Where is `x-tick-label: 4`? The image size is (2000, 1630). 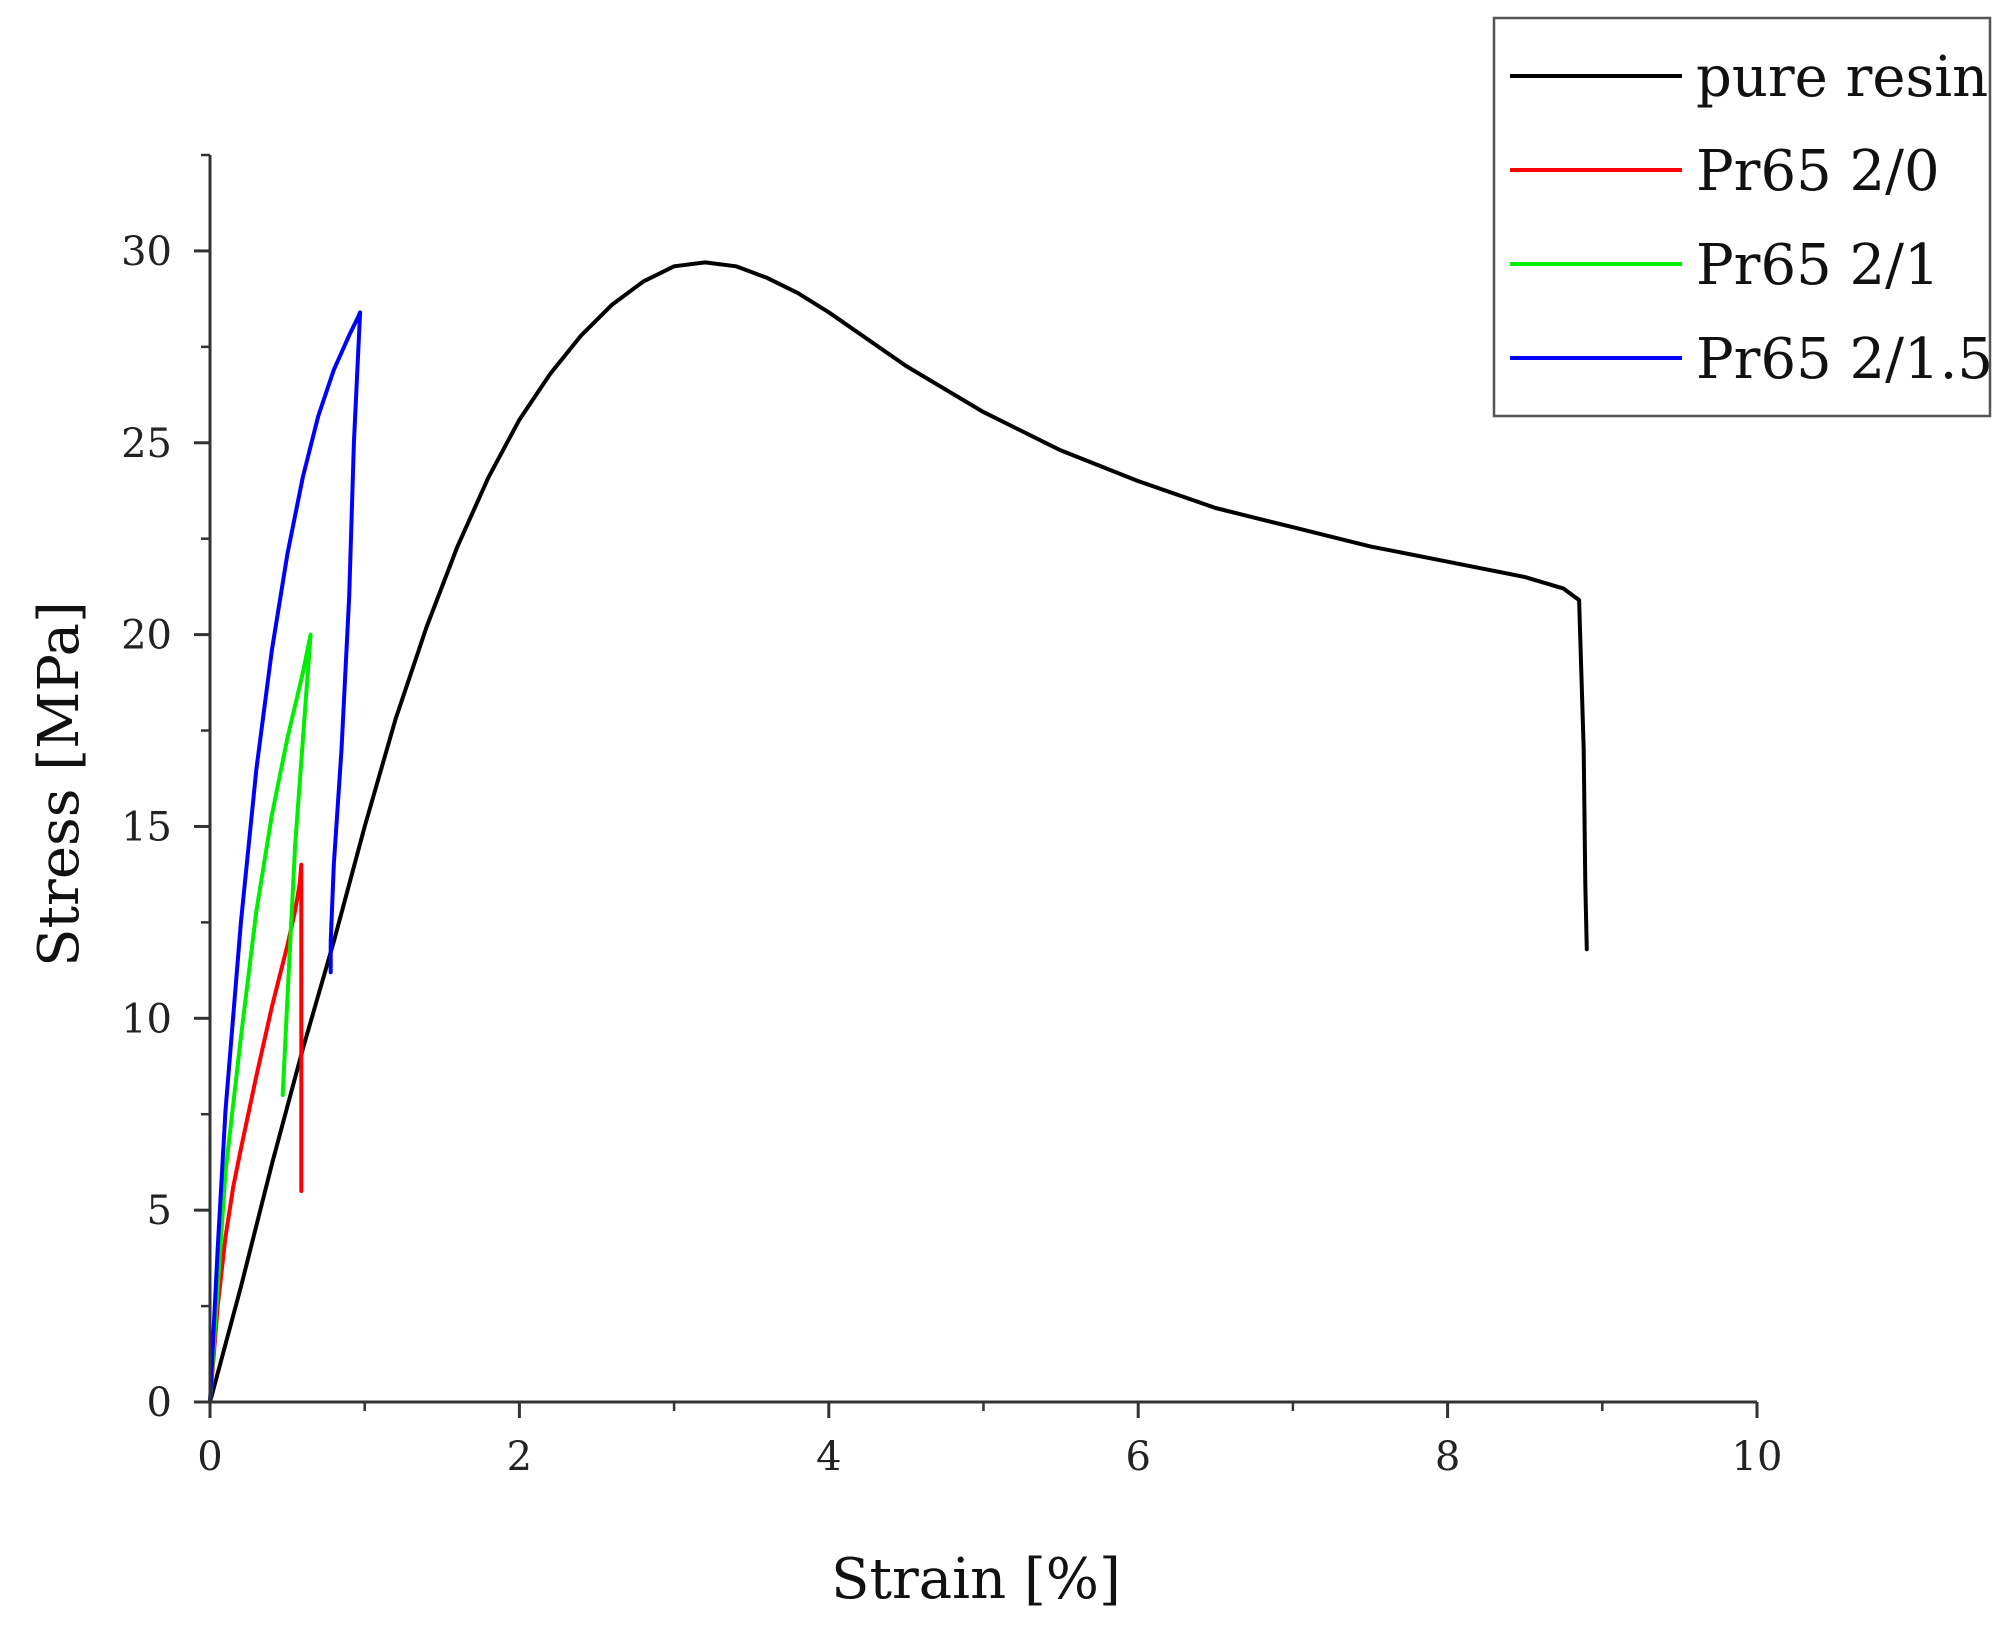 x-tick-label: 4 is located at coordinates (828, 1457).